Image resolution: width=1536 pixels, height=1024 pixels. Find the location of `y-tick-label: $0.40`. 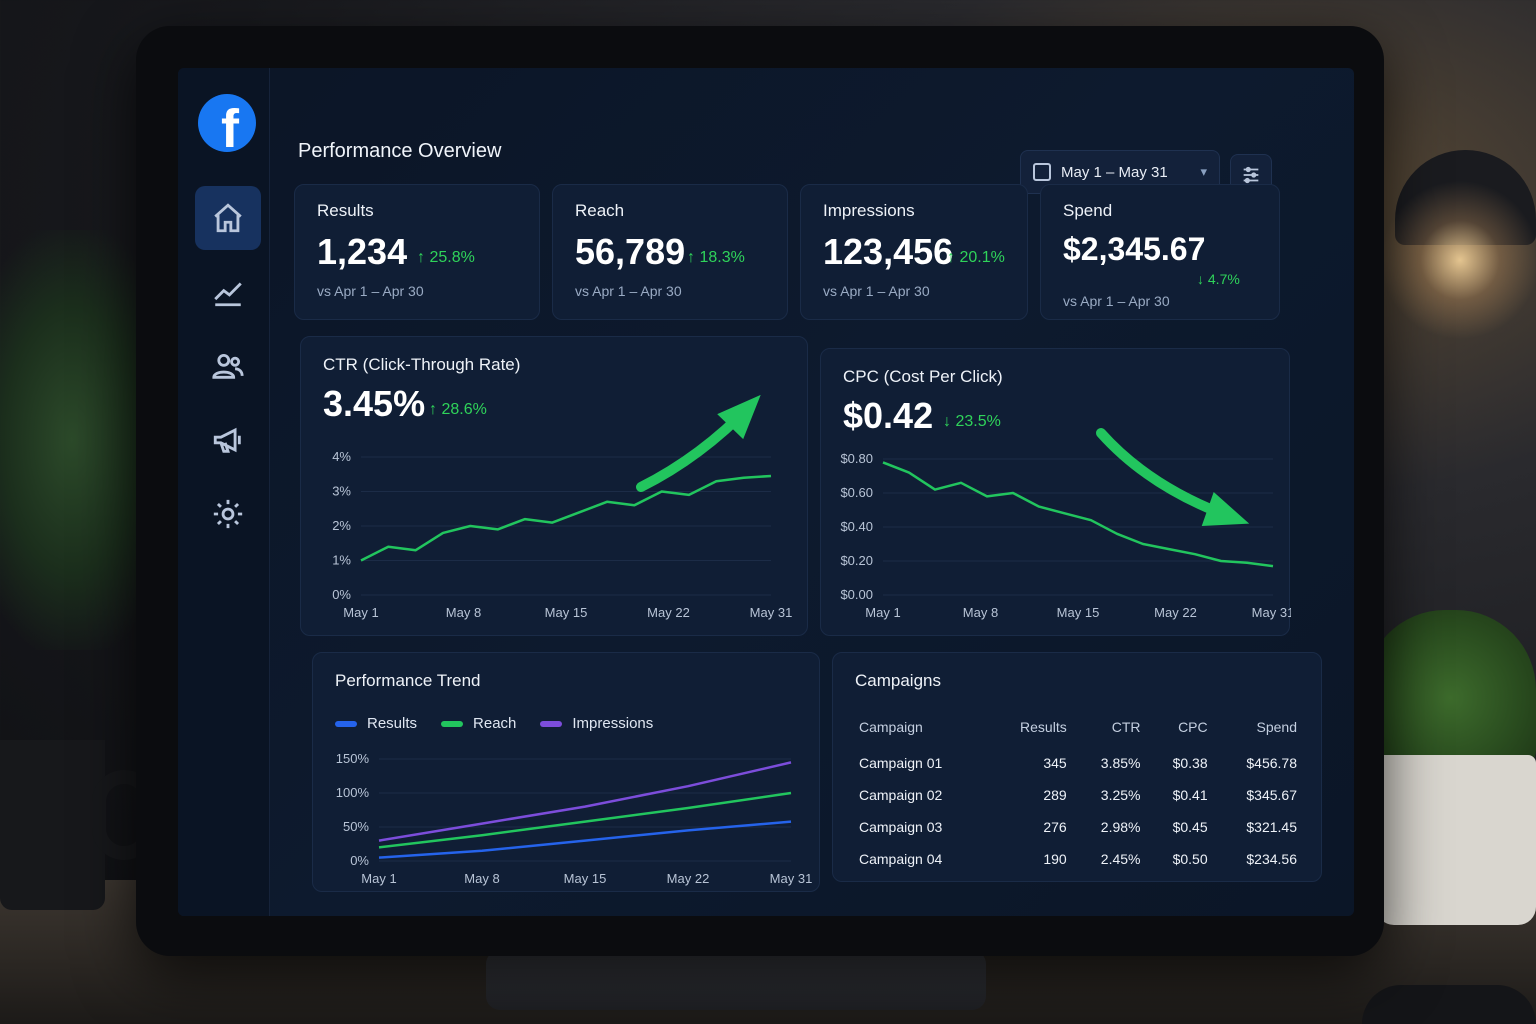

y-tick-label: $0.40 is located at coordinates (856, 526).